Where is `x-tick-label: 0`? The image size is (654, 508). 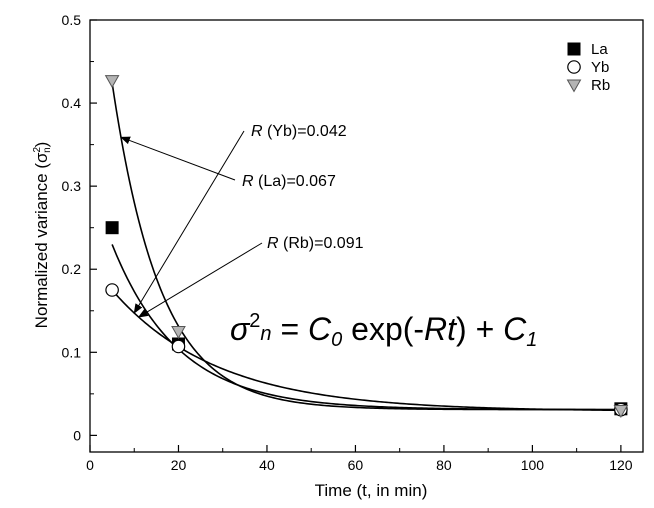 x-tick-label: 0 is located at coordinates (90, 465).